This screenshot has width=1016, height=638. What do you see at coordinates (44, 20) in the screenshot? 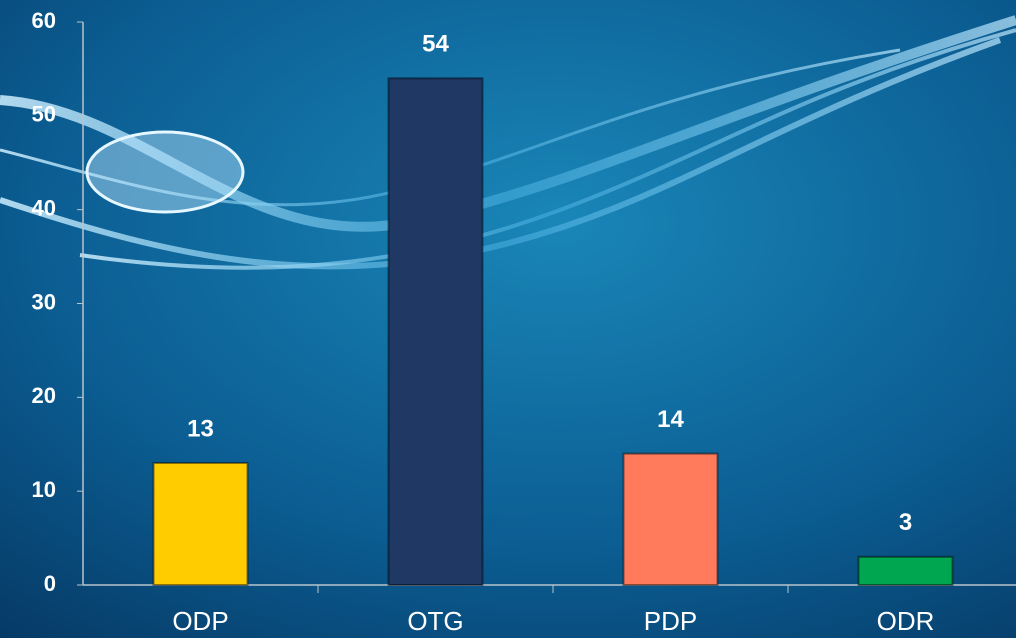
I see `y-tick-label: 60` at bounding box center [44, 20].